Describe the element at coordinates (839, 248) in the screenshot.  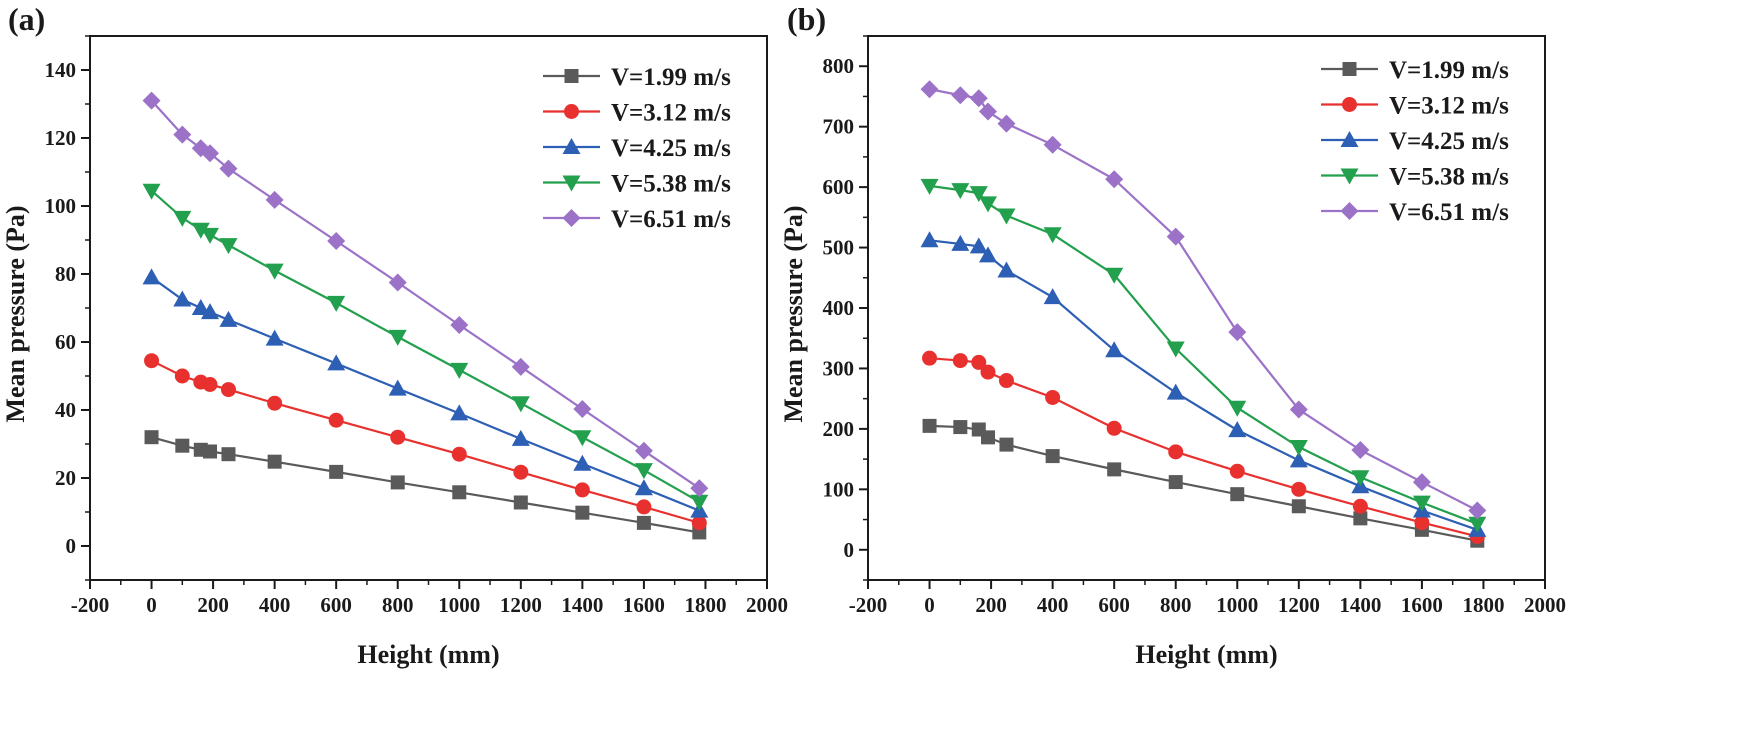
I see `y-tick-label: 500` at that location.